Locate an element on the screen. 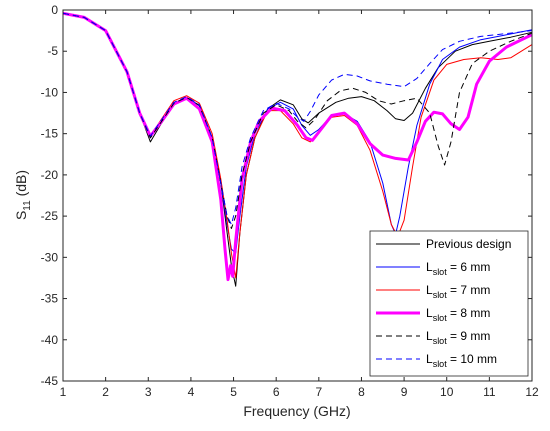  x-axis-label: Frequency (GHz) is located at coordinates (296, 411).